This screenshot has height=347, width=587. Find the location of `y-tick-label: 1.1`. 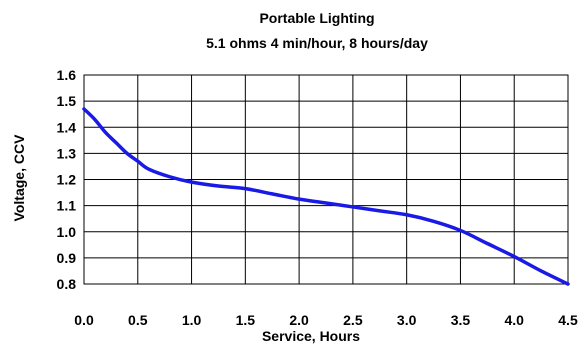

y-tick-label: 1.1 is located at coordinates (67, 206).